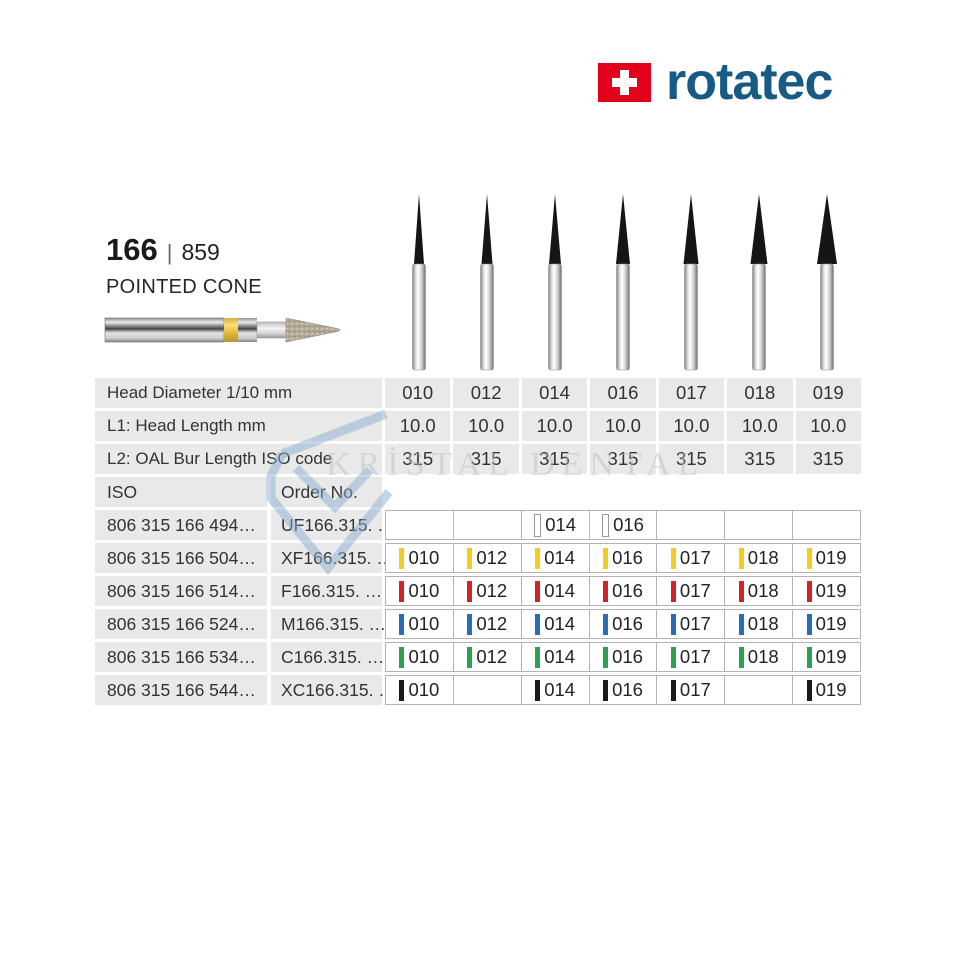 The width and height of the screenshot is (960, 960). Describe the element at coordinates (715, 82) in the screenshot. I see `brand-logo: rotatec` at that location.